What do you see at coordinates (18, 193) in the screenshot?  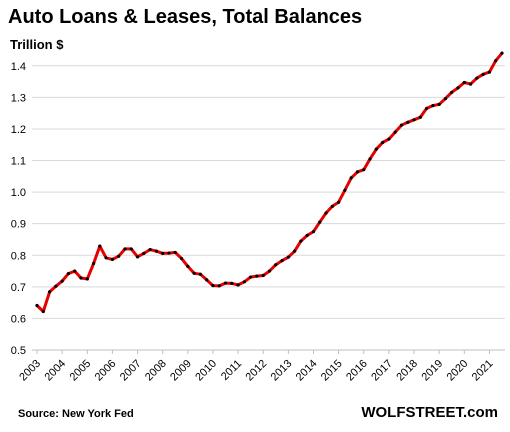 I see `y-tick-label: 1.0` at bounding box center [18, 193].